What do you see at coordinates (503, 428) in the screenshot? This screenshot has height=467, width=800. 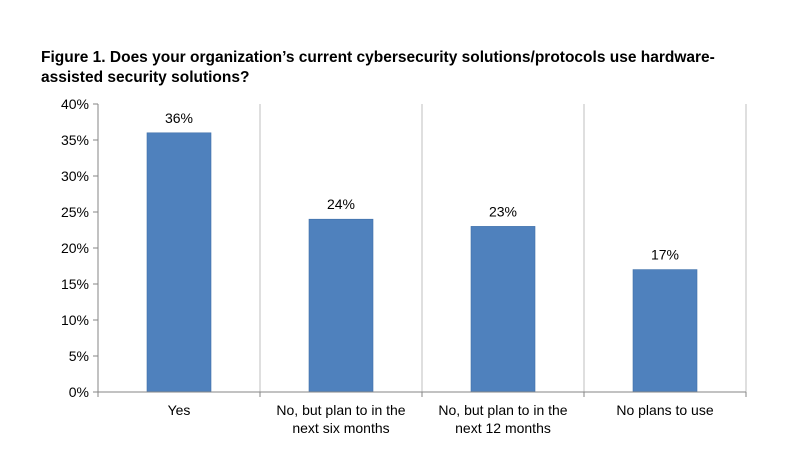 I see `category-label-line: next 12 months` at bounding box center [503, 428].